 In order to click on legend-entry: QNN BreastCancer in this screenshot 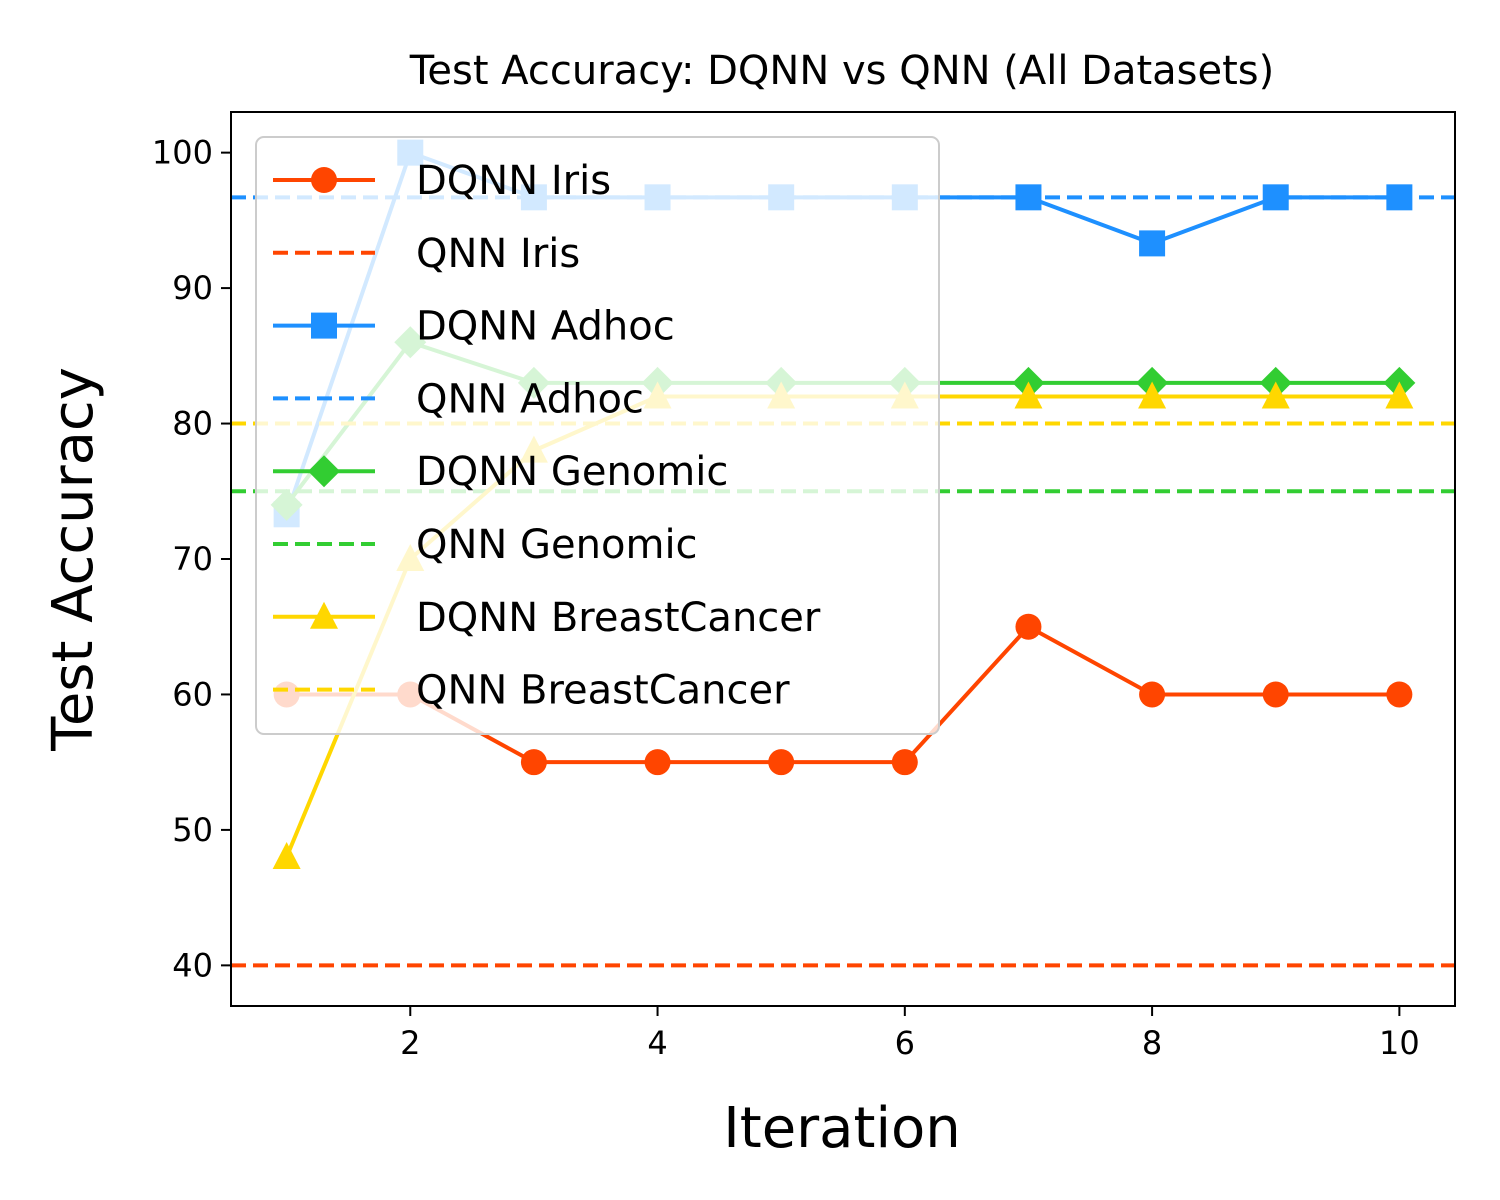, I will do `click(531, 691)`.